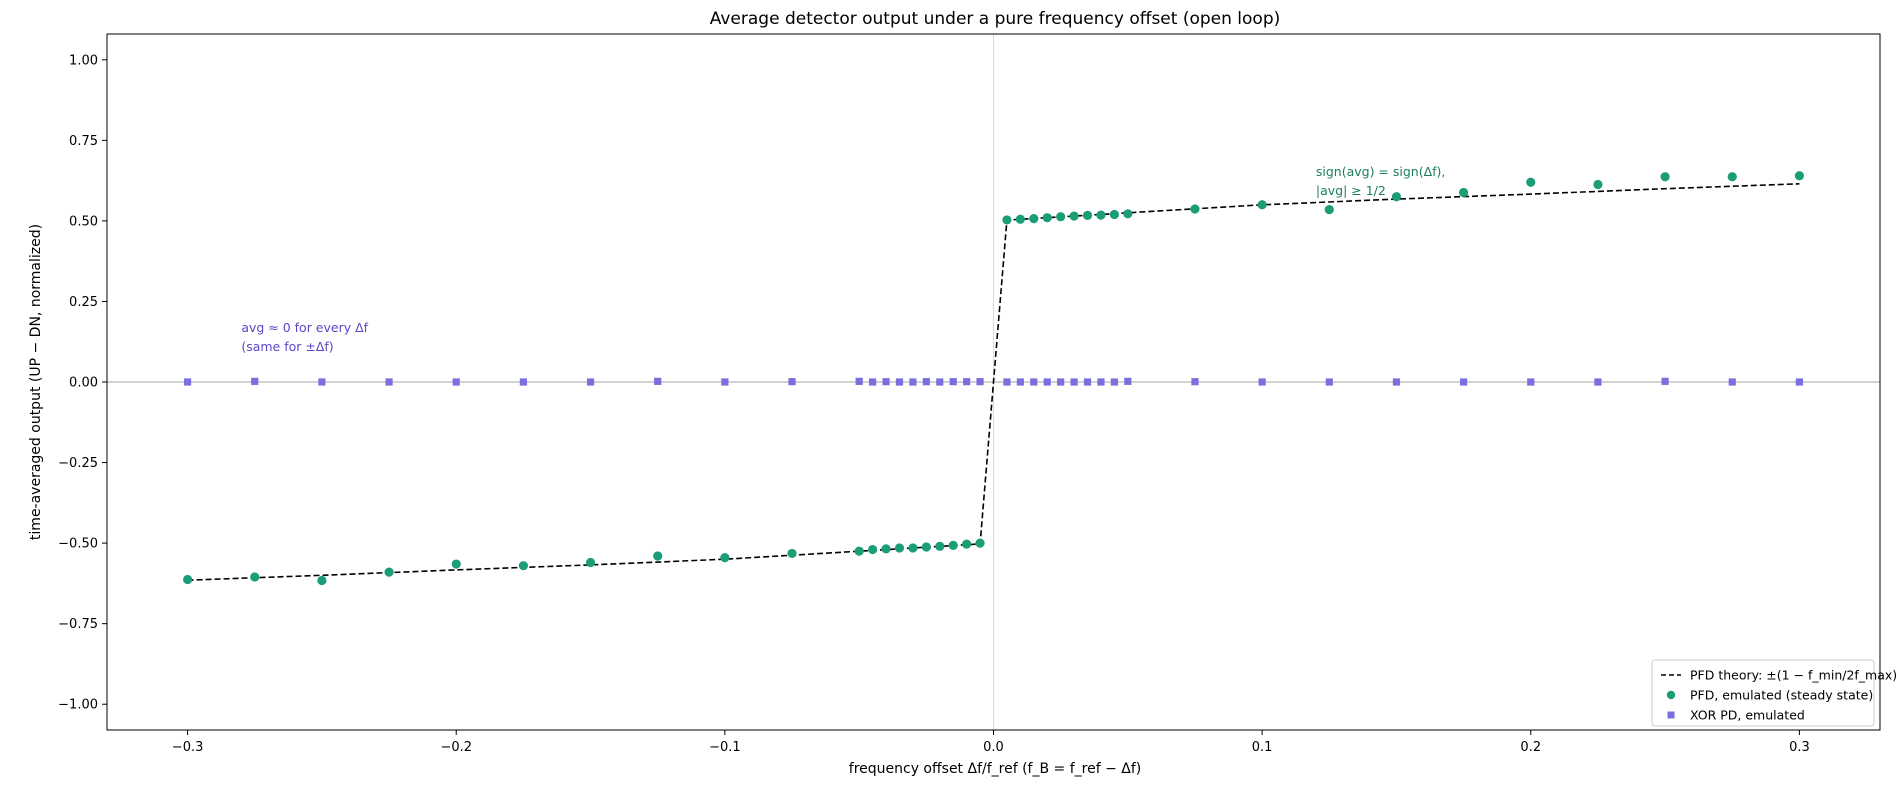 This screenshot has height=788, width=1898. What do you see at coordinates (83, 221) in the screenshot?
I see `y-tick-label: 0.50` at bounding box center [83, 221].